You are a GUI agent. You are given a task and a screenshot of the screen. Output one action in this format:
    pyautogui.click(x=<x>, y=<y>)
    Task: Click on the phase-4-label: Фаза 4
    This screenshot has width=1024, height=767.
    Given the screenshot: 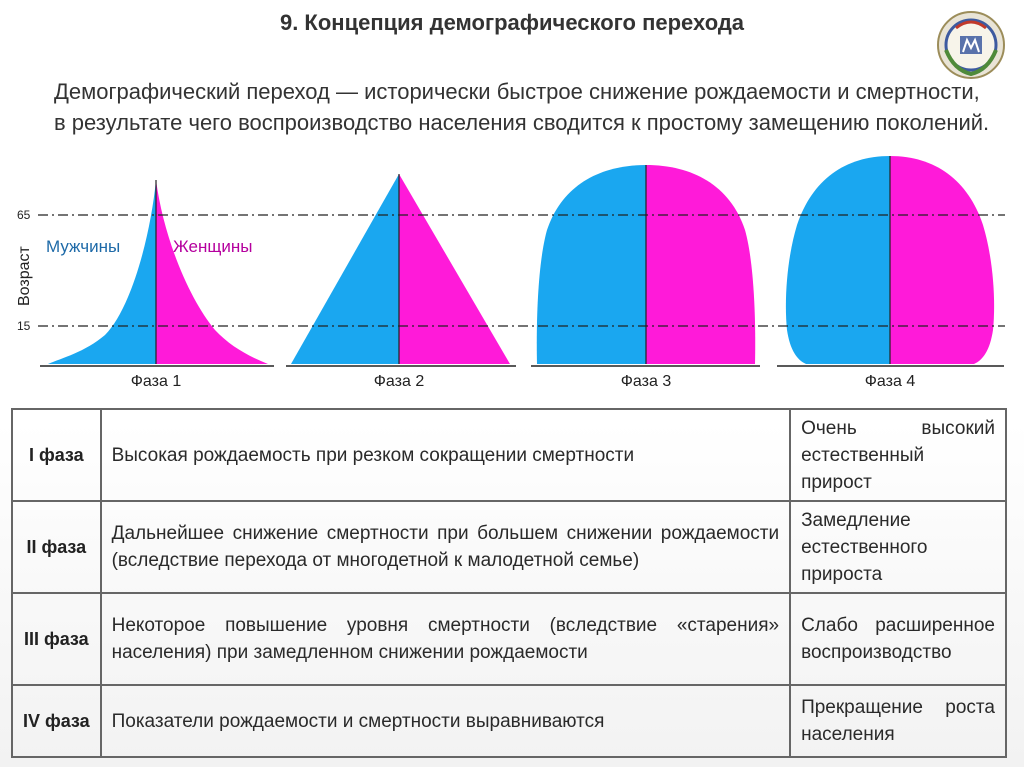 What is the action you would take?
    pyautogui.click(x=890, y=381)
    